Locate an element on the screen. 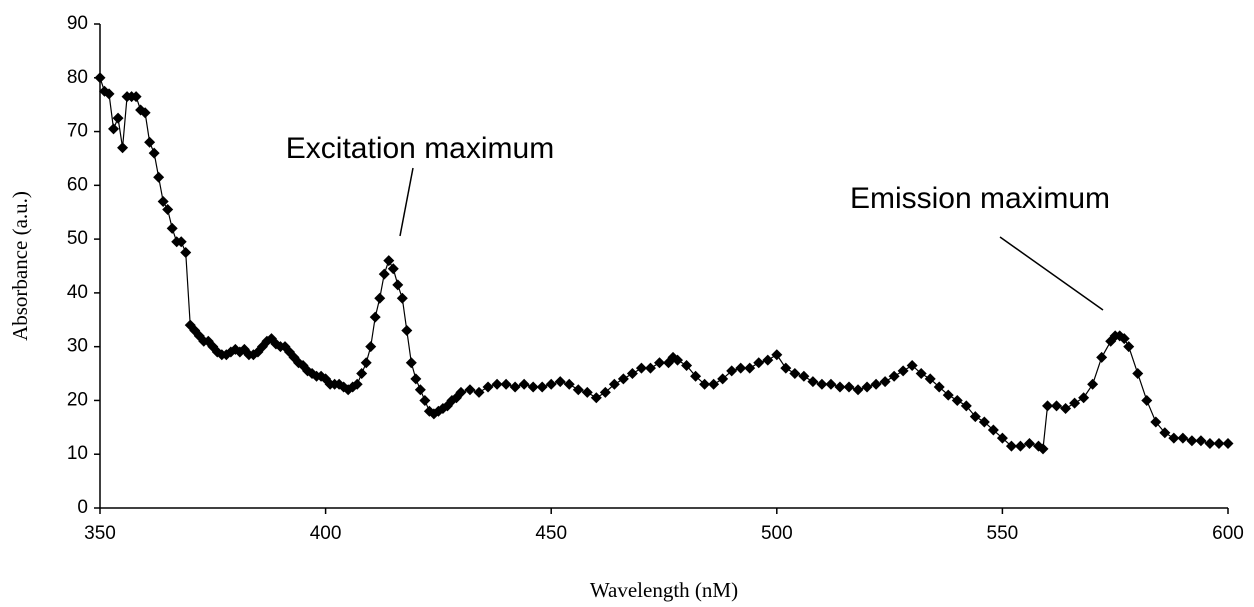 The image size is (1254, 607). annotation-pointer is located at coordinates (1051, 273).